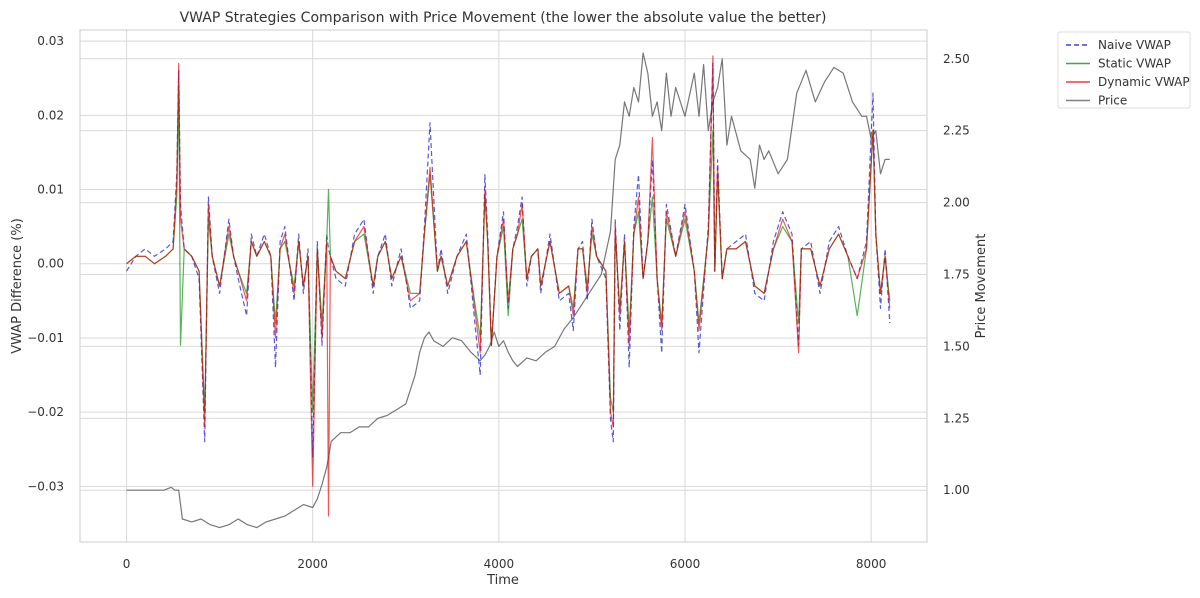 The image size is (1200, 598). Describe the element at coordinates (499, 564) in the screenshot. I see `x-tick-label: 4000` at that location.